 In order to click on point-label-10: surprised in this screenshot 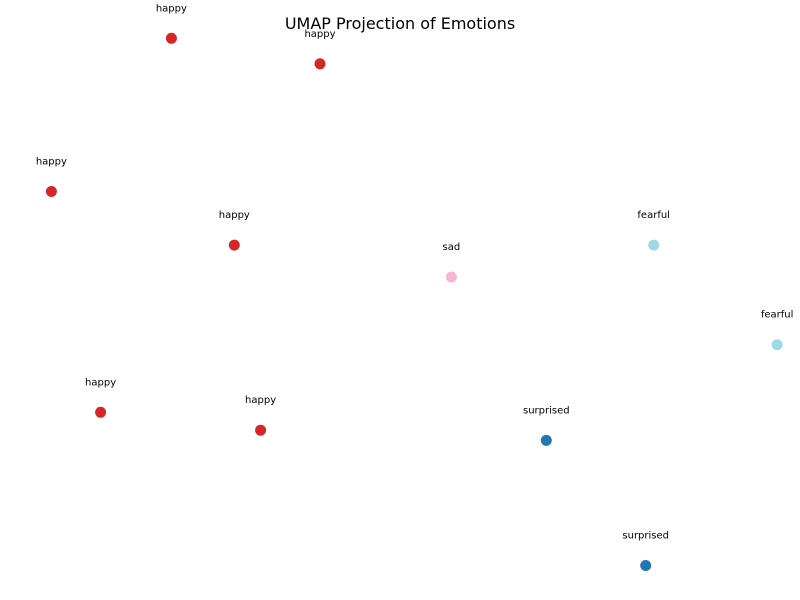, I will do `click(645, 536)`.